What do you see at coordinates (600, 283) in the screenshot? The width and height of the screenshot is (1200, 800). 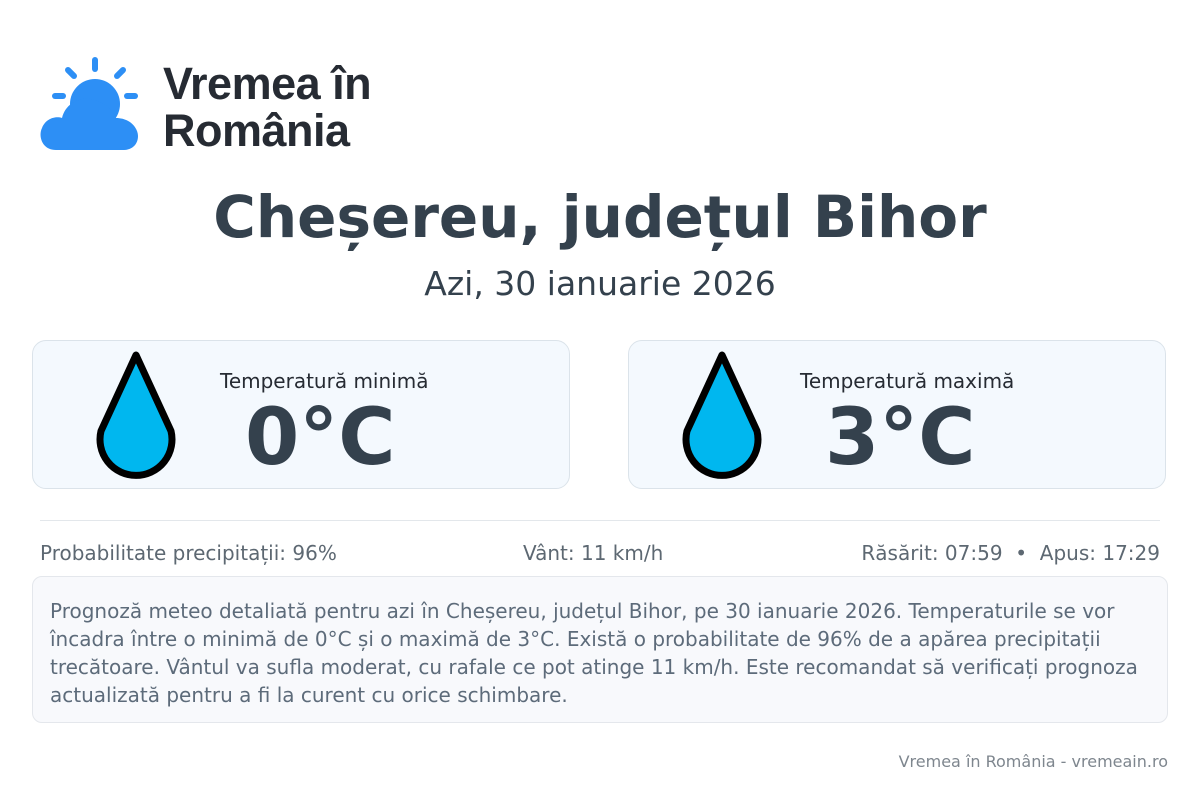 I see `date-label: Azi, 30 ianuarie 2026` at bounding box center [600, 283].